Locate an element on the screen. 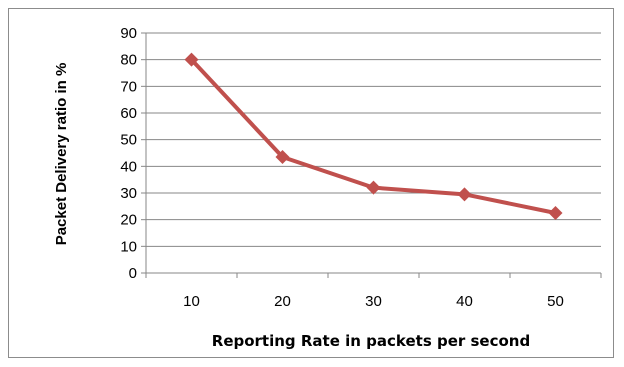 Image resolution: width=624 pixels, height=367 pixels. x-tick-label: 10 is located at coordinates (191, 301).